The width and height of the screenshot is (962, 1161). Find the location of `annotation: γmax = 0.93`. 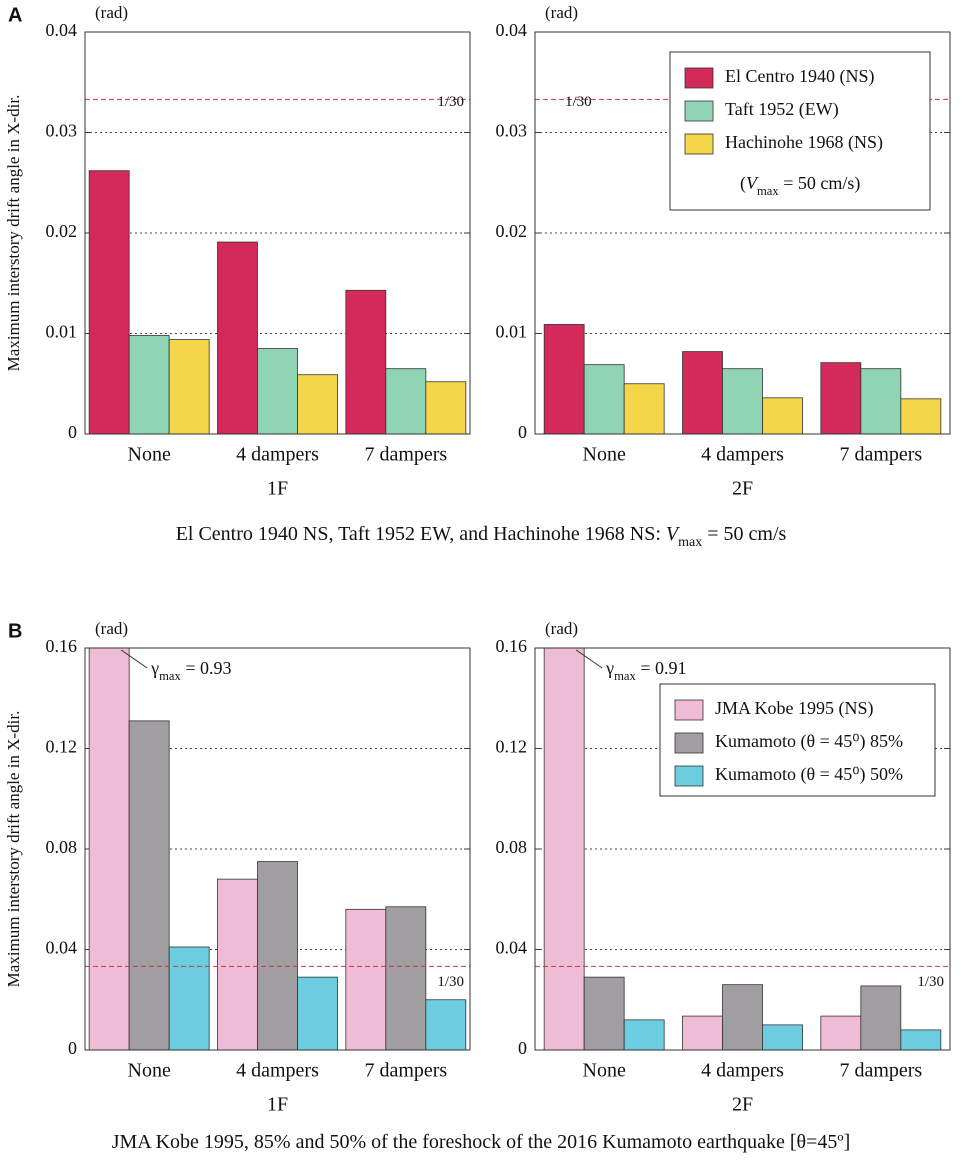

annotation: γmax = 0.93 is located at coordinates (190, 670).